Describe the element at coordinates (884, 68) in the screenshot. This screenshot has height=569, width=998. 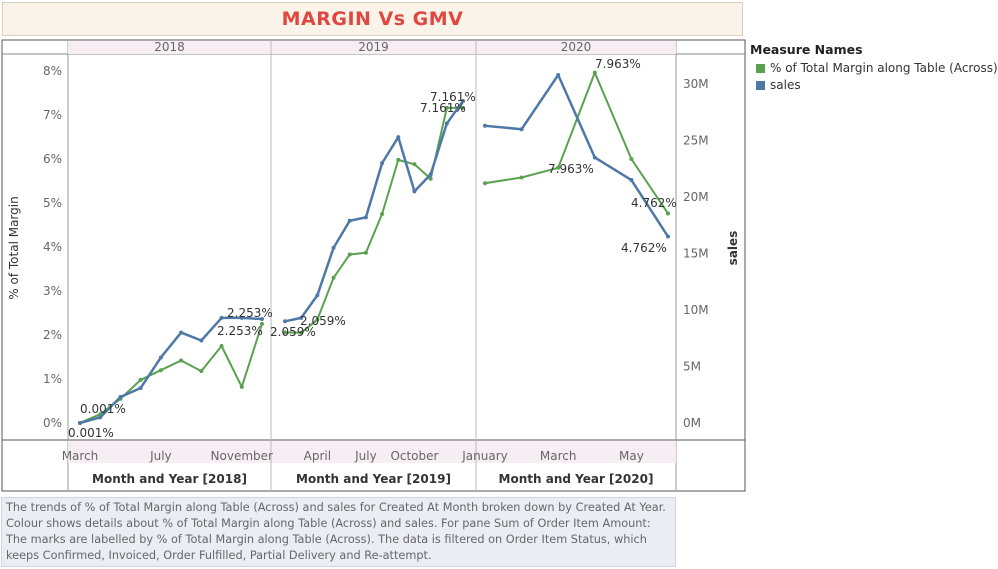
I see `legend-label-margin: % of Total Margin along Table (Across)` at that location.